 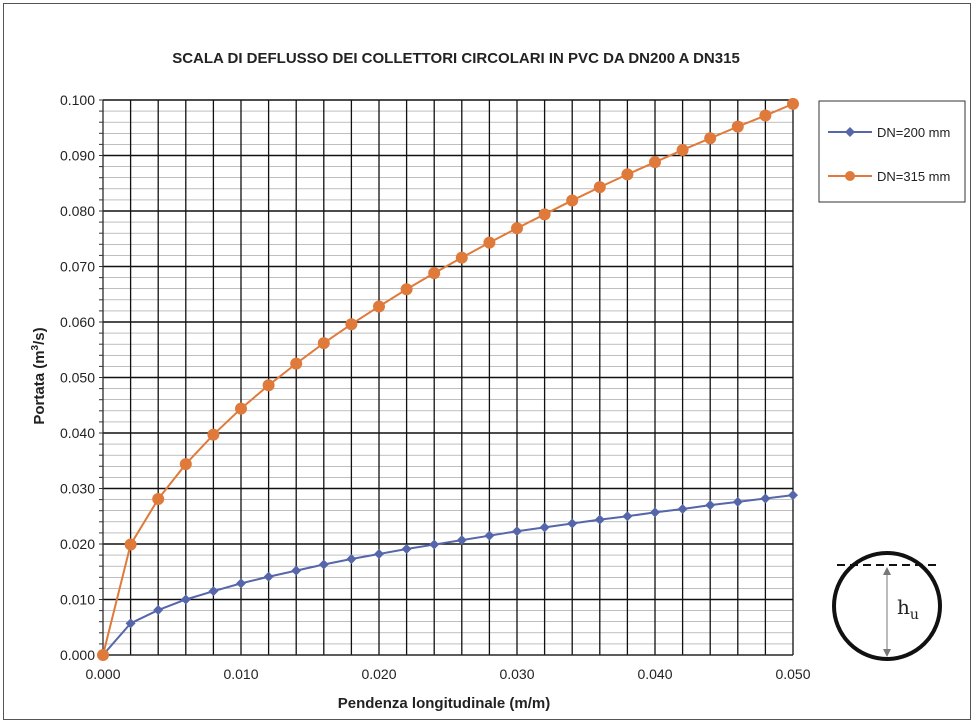 I want to click on depth-arrow-bottom, so click(x=887, y=653).